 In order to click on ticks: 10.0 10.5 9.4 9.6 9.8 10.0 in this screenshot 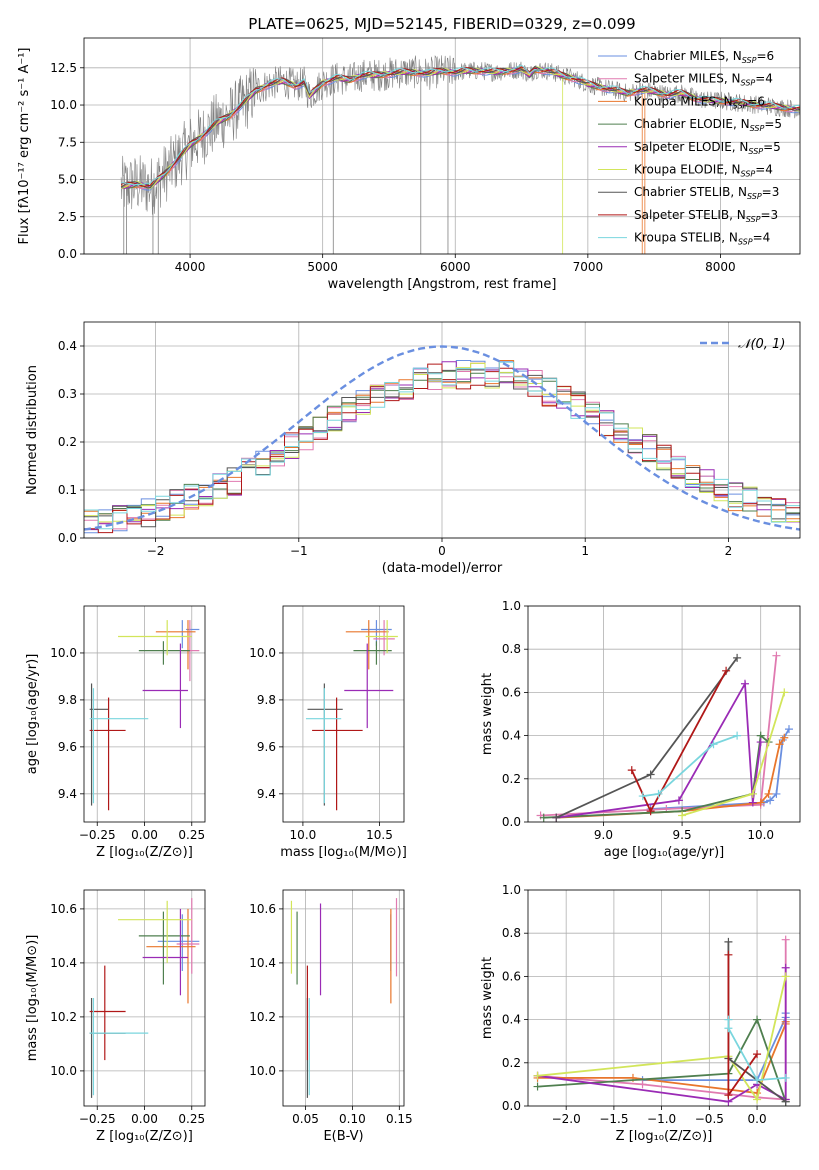, I will do `click(321, 744)`.